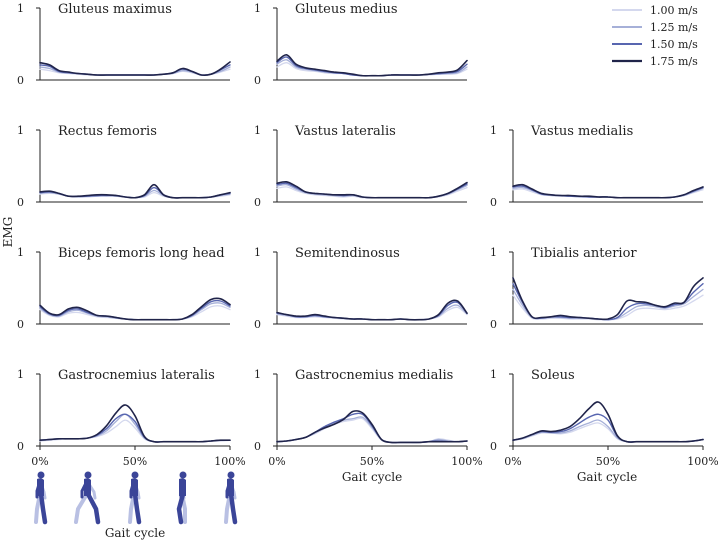 This screenshot has height=544, width=718. What do you see at coordinates (361, 288) in the screenshot?
I see `panel: 0 1 Semitendinosus` at bounding box center [361, 288].